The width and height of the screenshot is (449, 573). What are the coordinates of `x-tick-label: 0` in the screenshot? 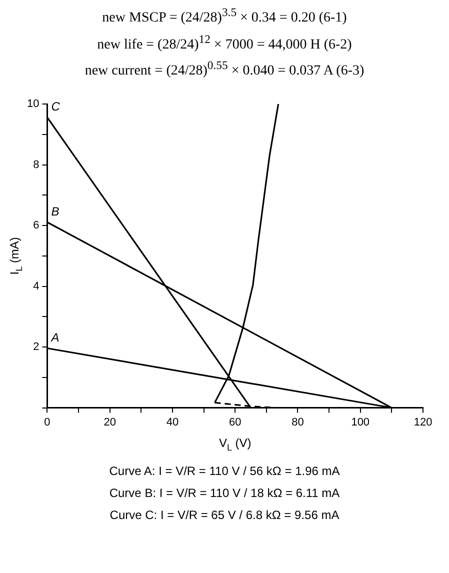 It's located at (47, 422).